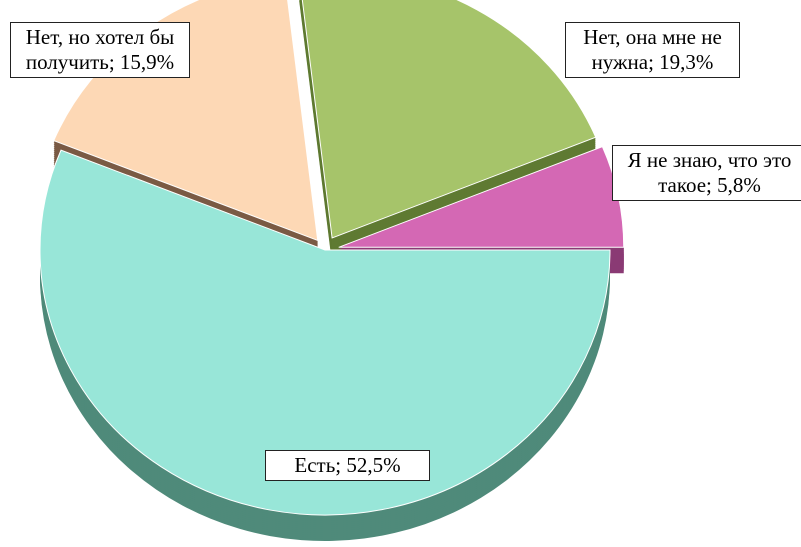 The height and width of the screenshot is (547, 801). Describe the element at coordinates (652, 50) in the screenshot. I see `data-label: Нет, она мне не нужна; 19,3%` at that location.